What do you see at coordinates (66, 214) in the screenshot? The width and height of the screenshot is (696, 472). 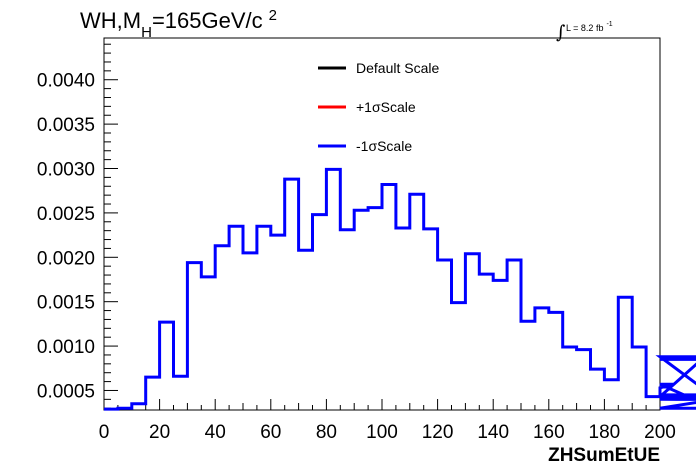 I see `y-tick-label: 0.0025` at bounding box center [66, 214].